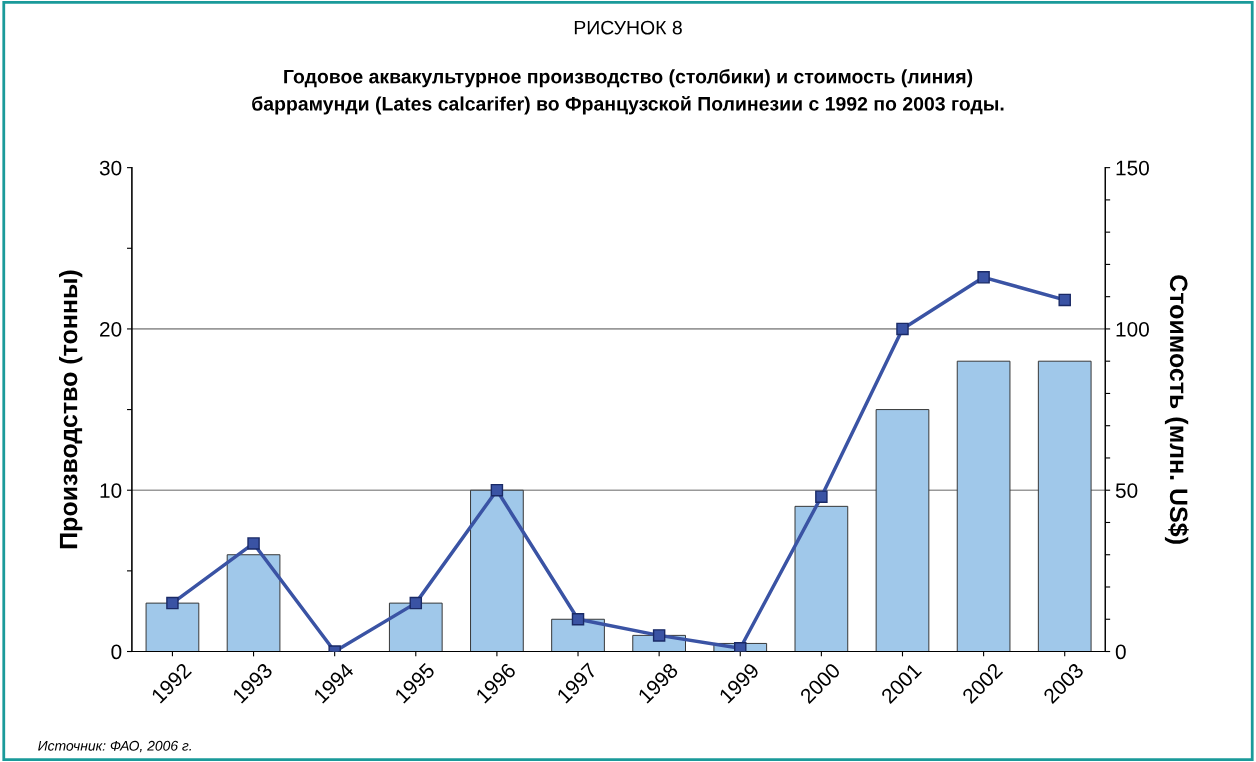 The height and width of the screenshot is (762, 1256). Describe the element at coordinates (628, 27) in the screenshot. I see `chart-title: РИСУНОК 8` at that location.